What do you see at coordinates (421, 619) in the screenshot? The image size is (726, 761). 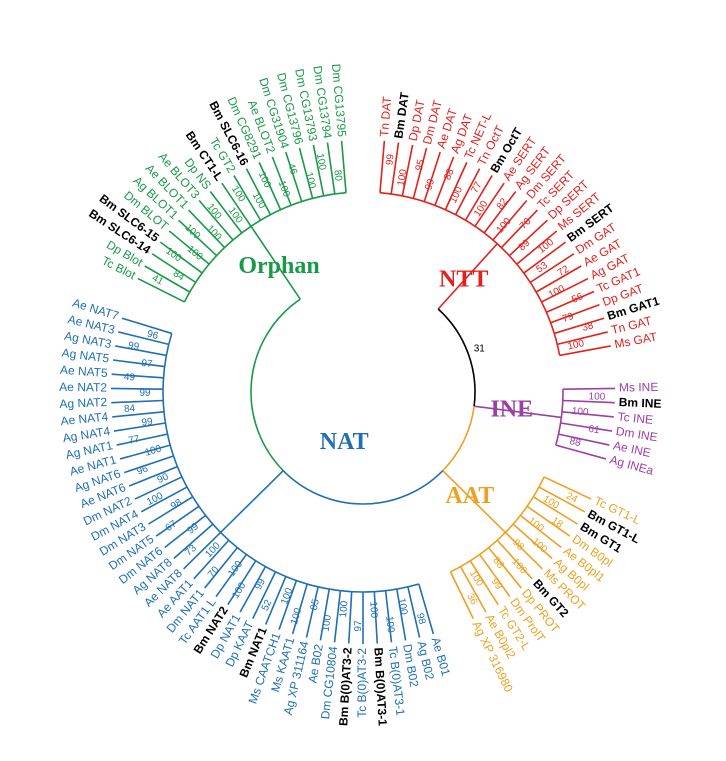 I see `support-value: 98` at bounding box center [421, 619].